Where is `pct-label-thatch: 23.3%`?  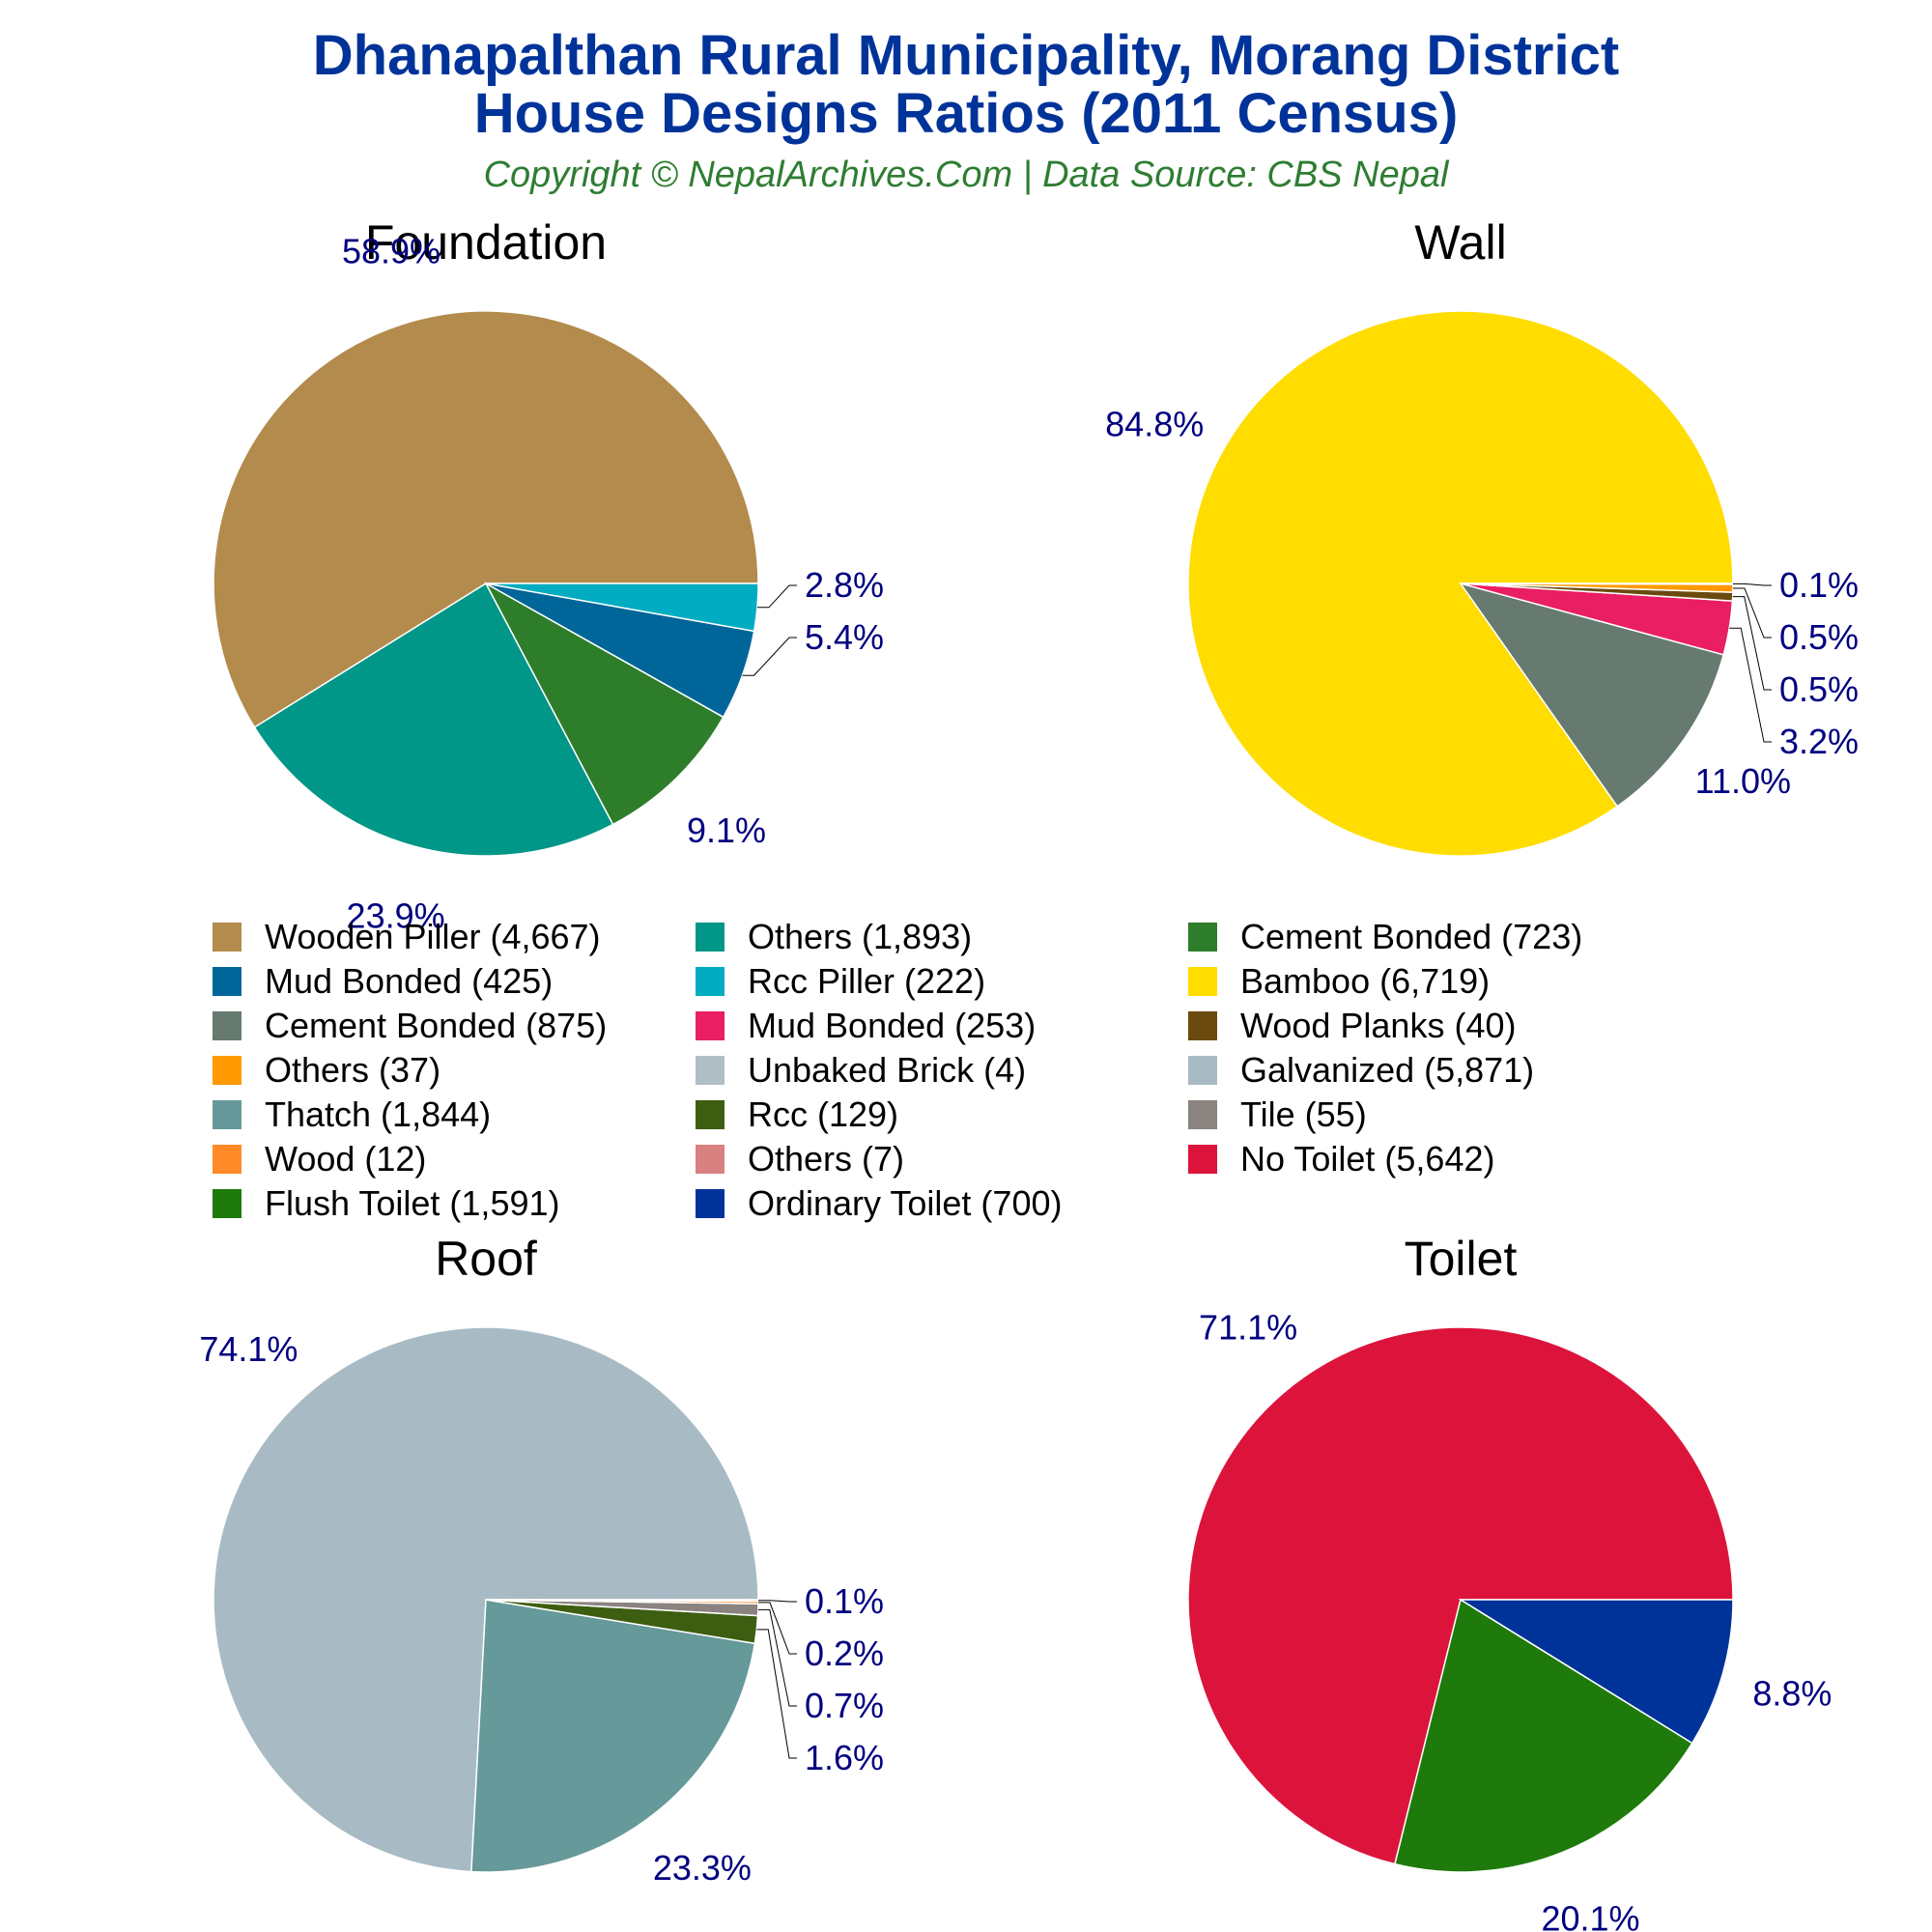
pct-label-thatch: 23.3% is located at coordinates (702, 1868).